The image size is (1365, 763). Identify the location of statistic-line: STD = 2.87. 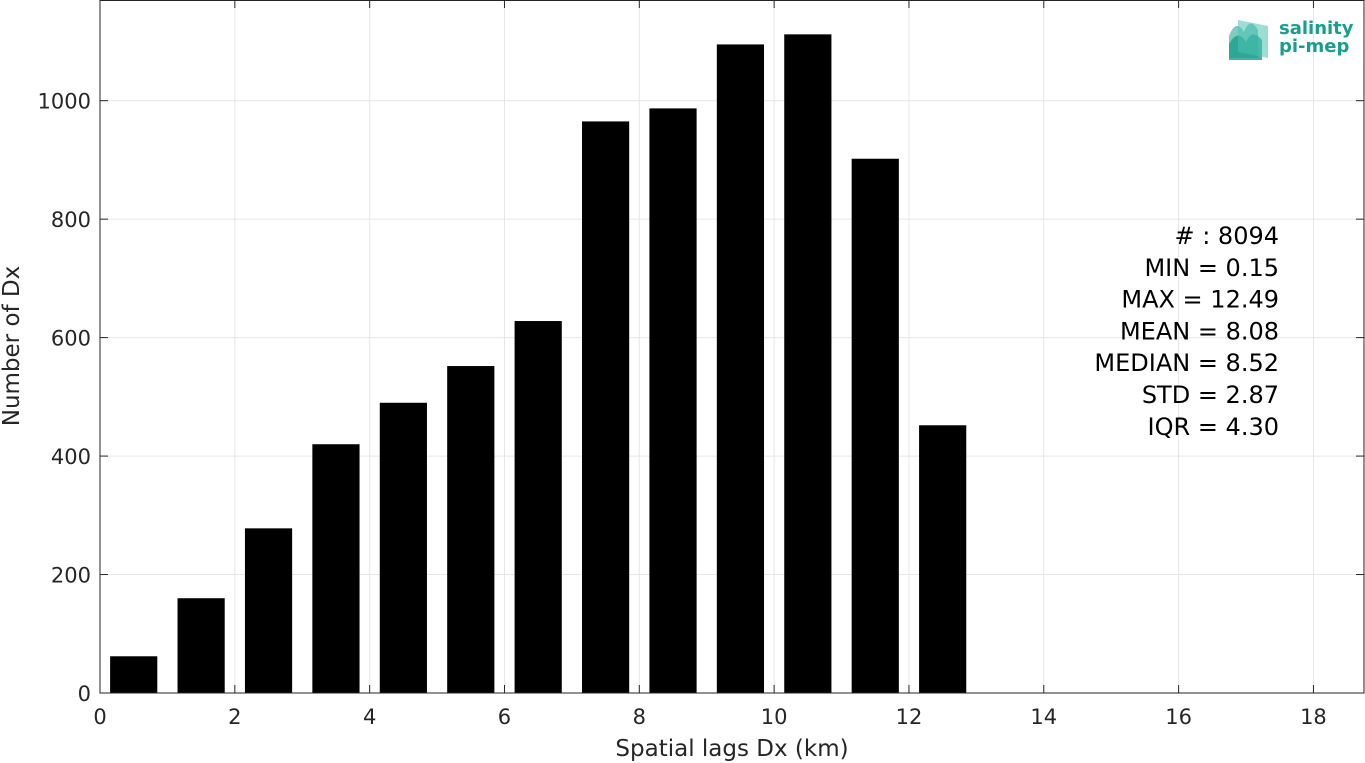
(1210, 395).